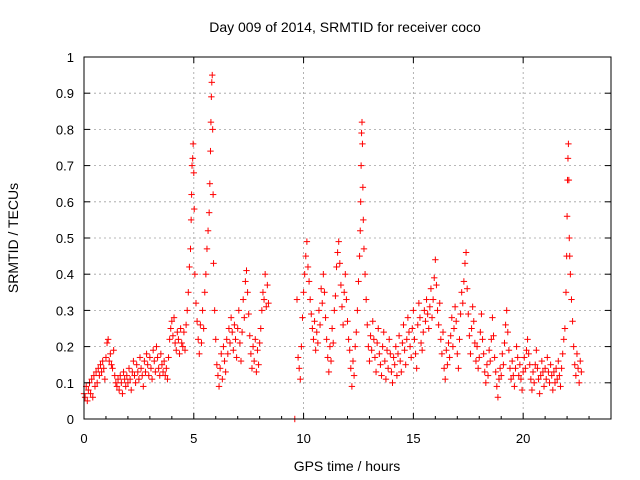  What do you see at coordinates (523, 438) in the screenshot?
I see `x-tick-label: 20` at bounding box center [523, 438].